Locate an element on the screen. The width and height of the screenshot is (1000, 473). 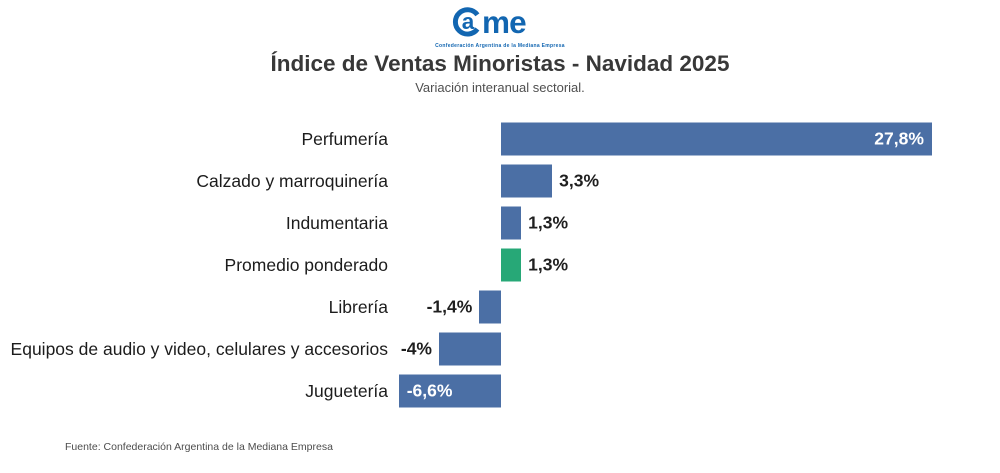
chart-row: Librería -1,4% is located at coordinates (500, 307).